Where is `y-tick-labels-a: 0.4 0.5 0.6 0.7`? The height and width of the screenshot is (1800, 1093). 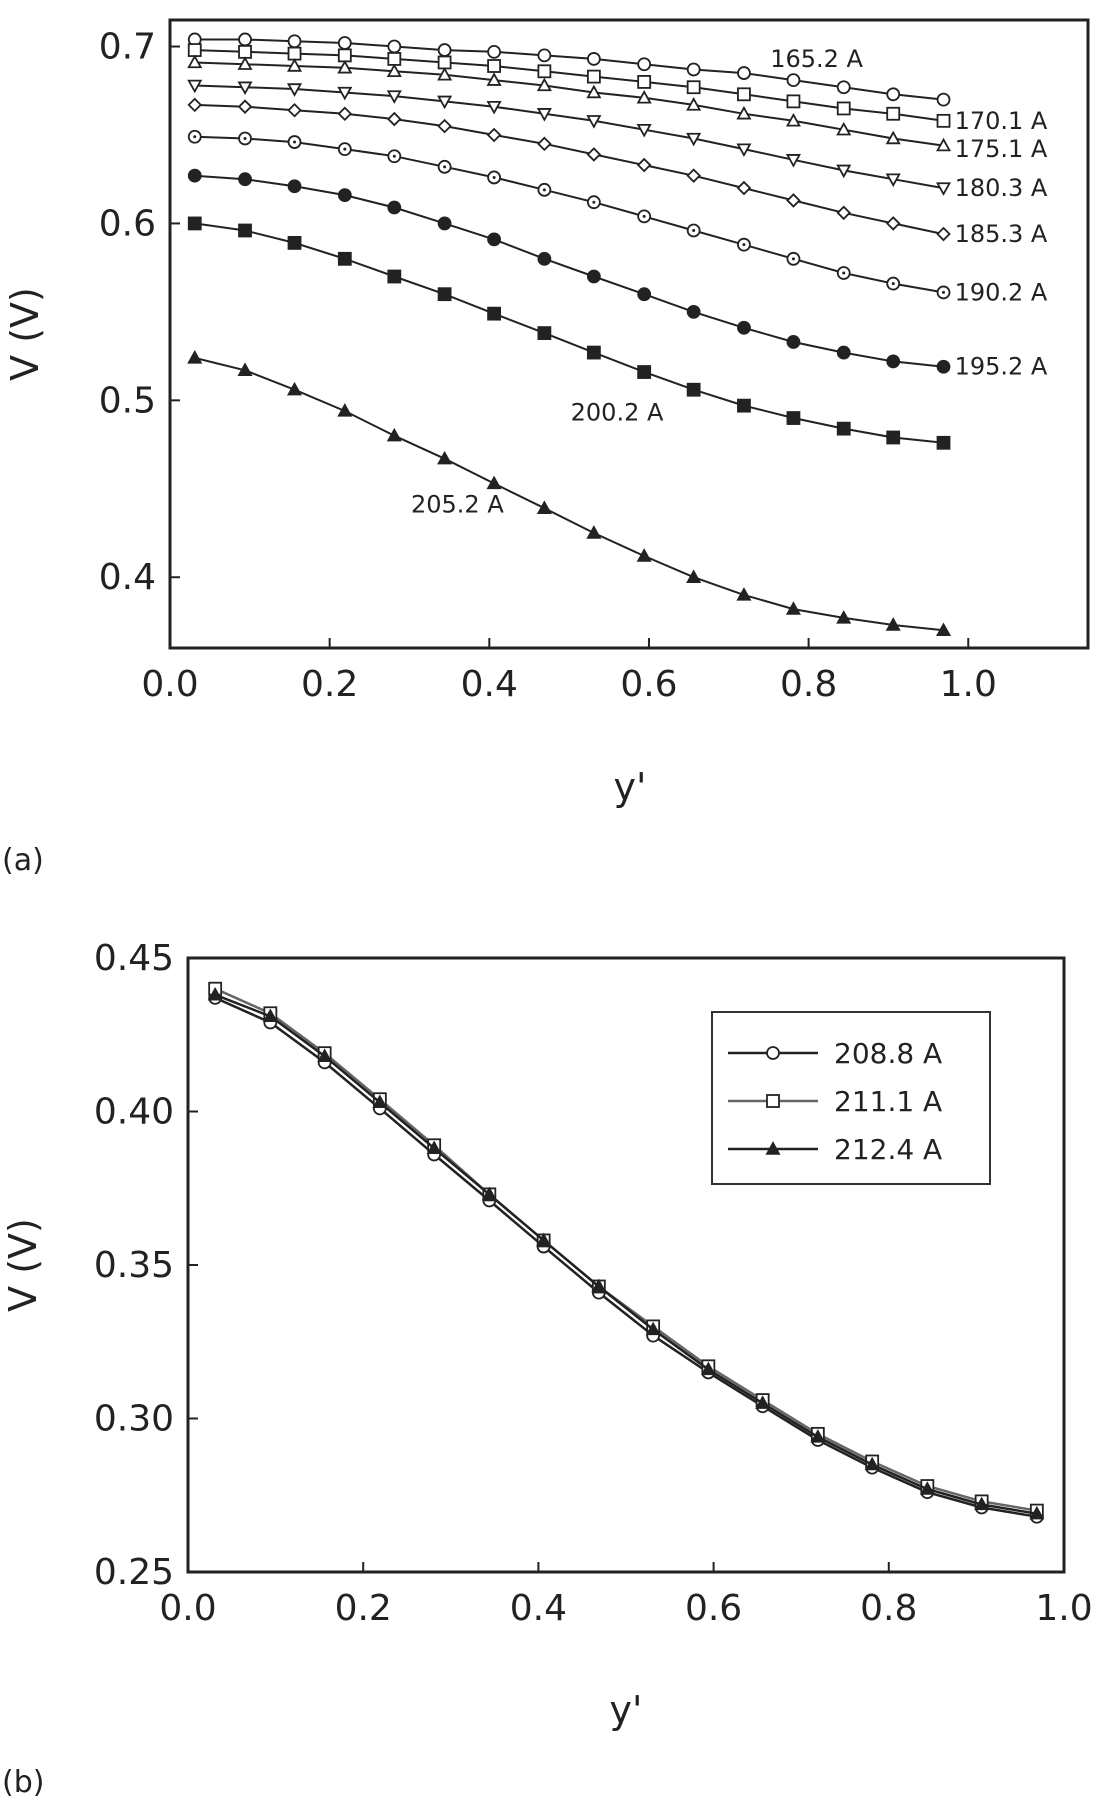 y-tick-labels-a: 0.4 0.5 0.6 0.7 is located at coordinates (139, 312).